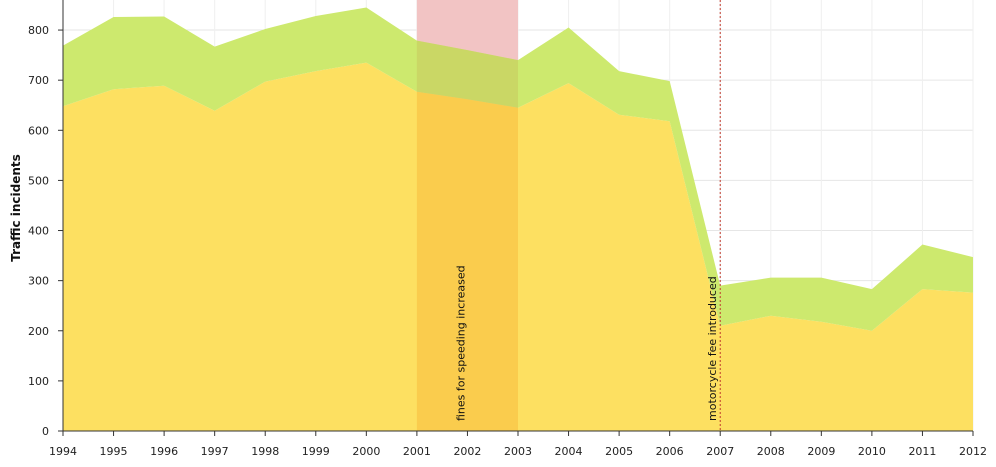 This screenshot has width=996, height=467. I want to click on y-tick-label: 700, so click(38, 80).